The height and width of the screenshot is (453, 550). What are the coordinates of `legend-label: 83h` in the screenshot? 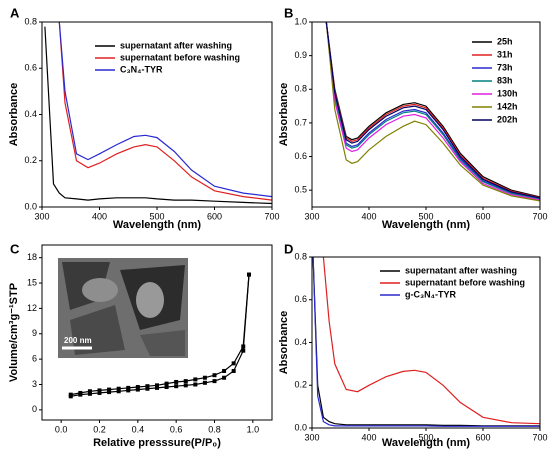 It's located at (505, 80).